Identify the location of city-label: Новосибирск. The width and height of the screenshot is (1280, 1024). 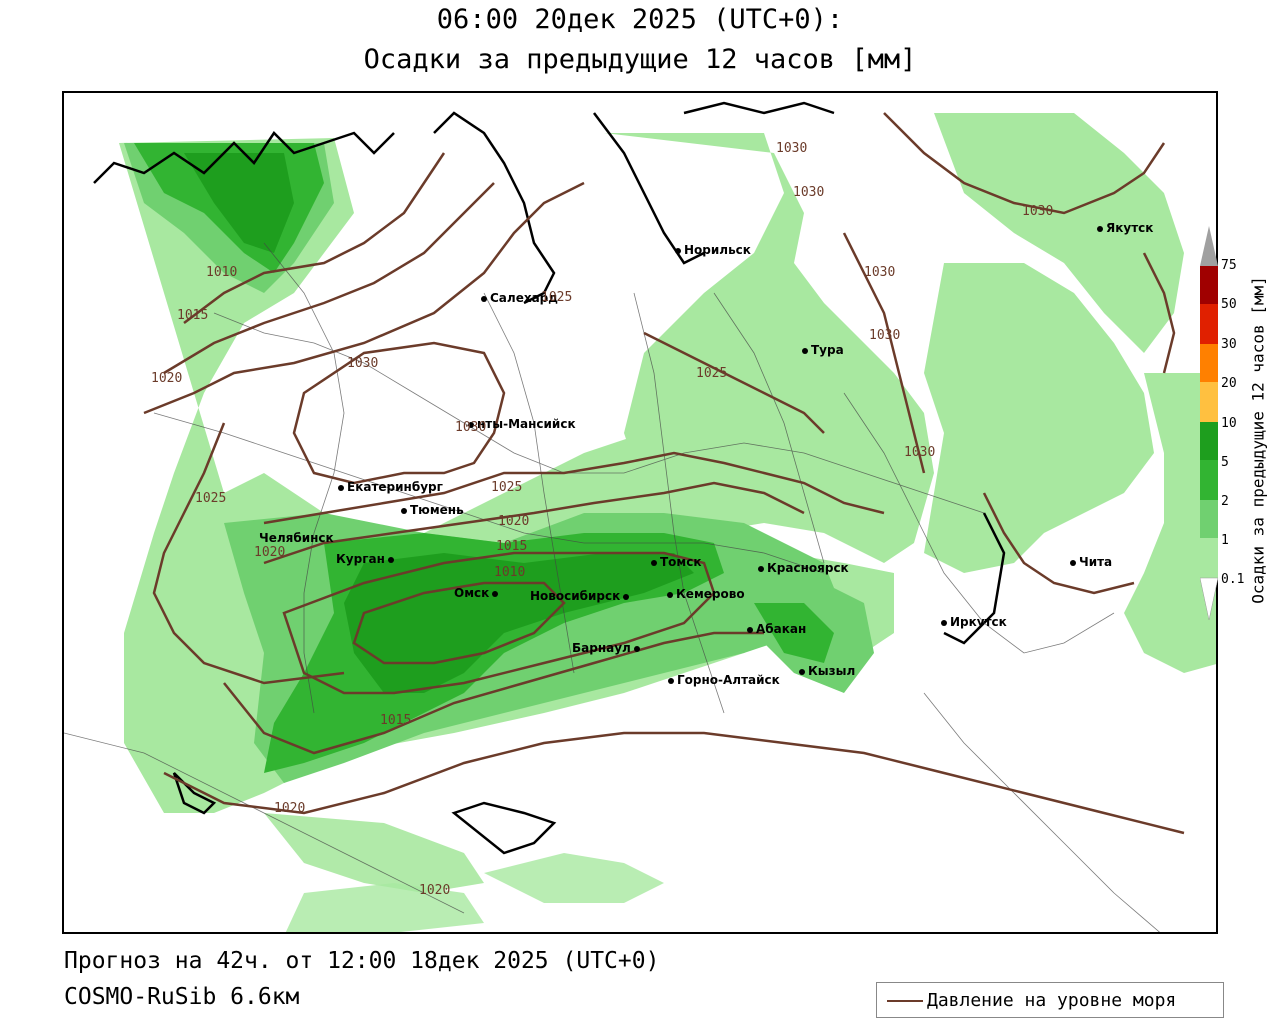
(581, 596).